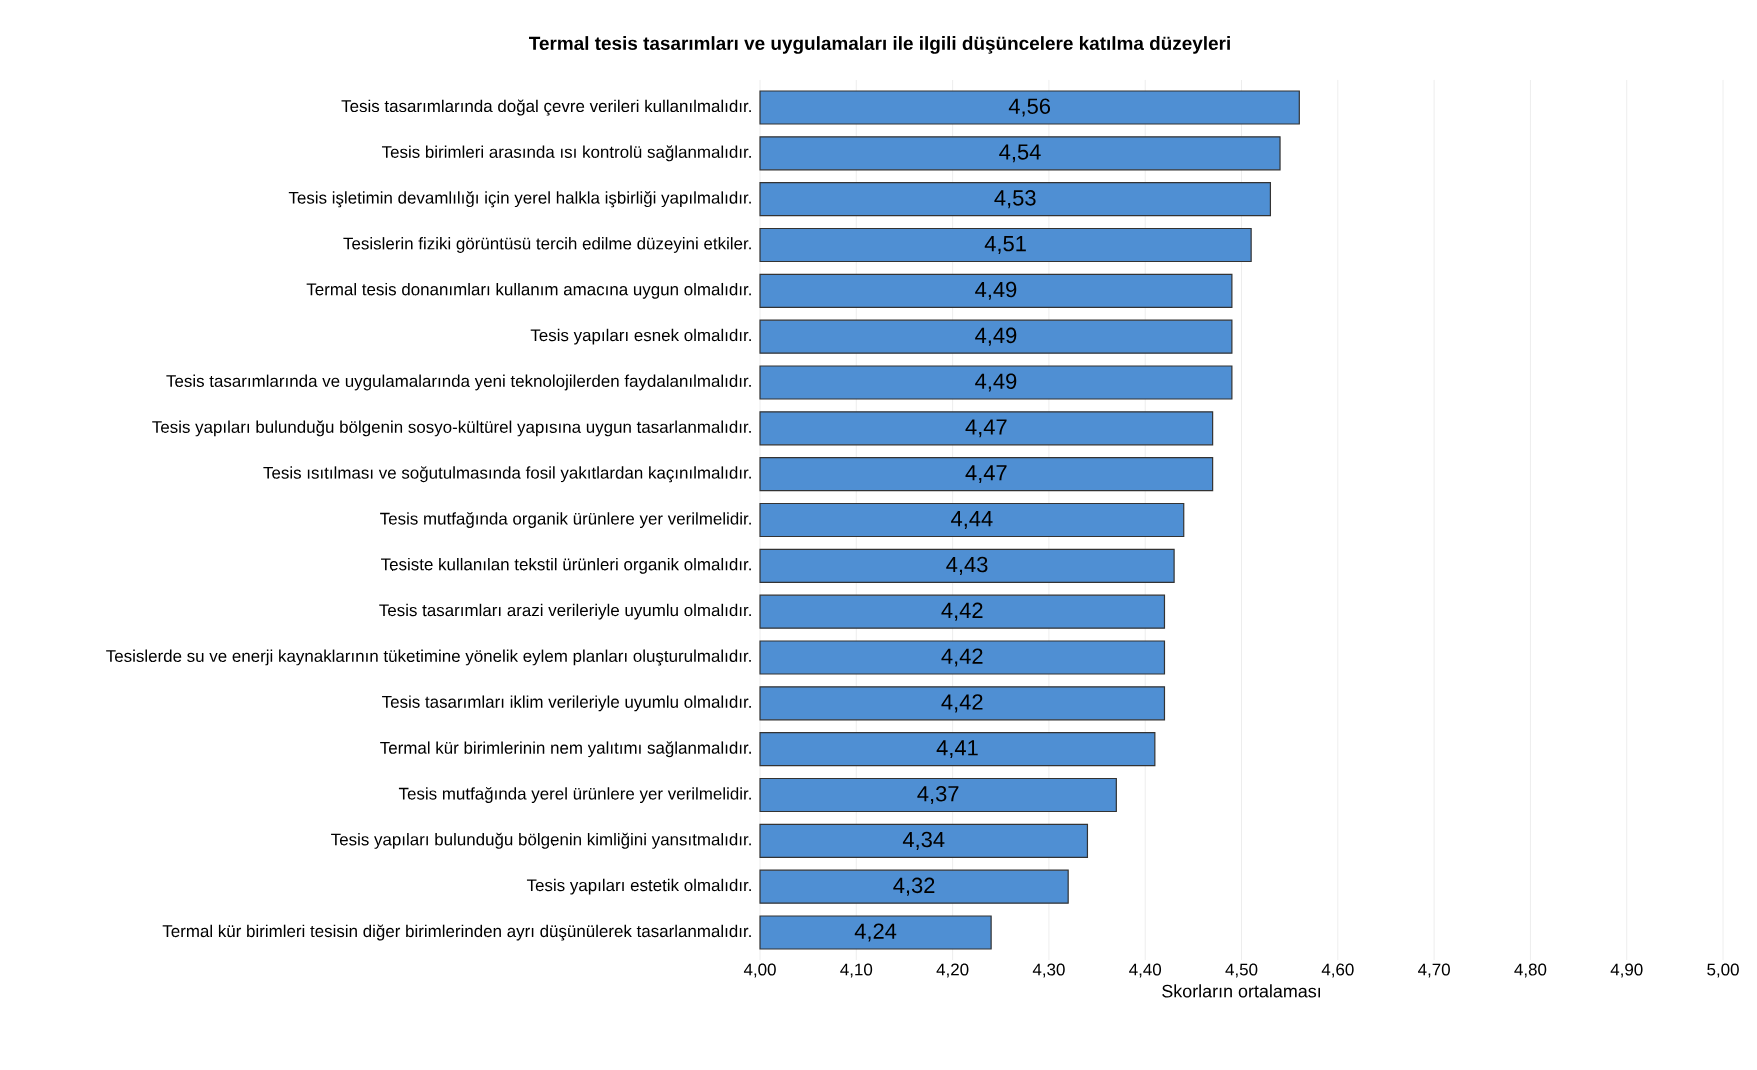 The width and height of the screenshot is (1757, 1070). I want to click on x-tick-label: 4,30, so click(1048, 970).